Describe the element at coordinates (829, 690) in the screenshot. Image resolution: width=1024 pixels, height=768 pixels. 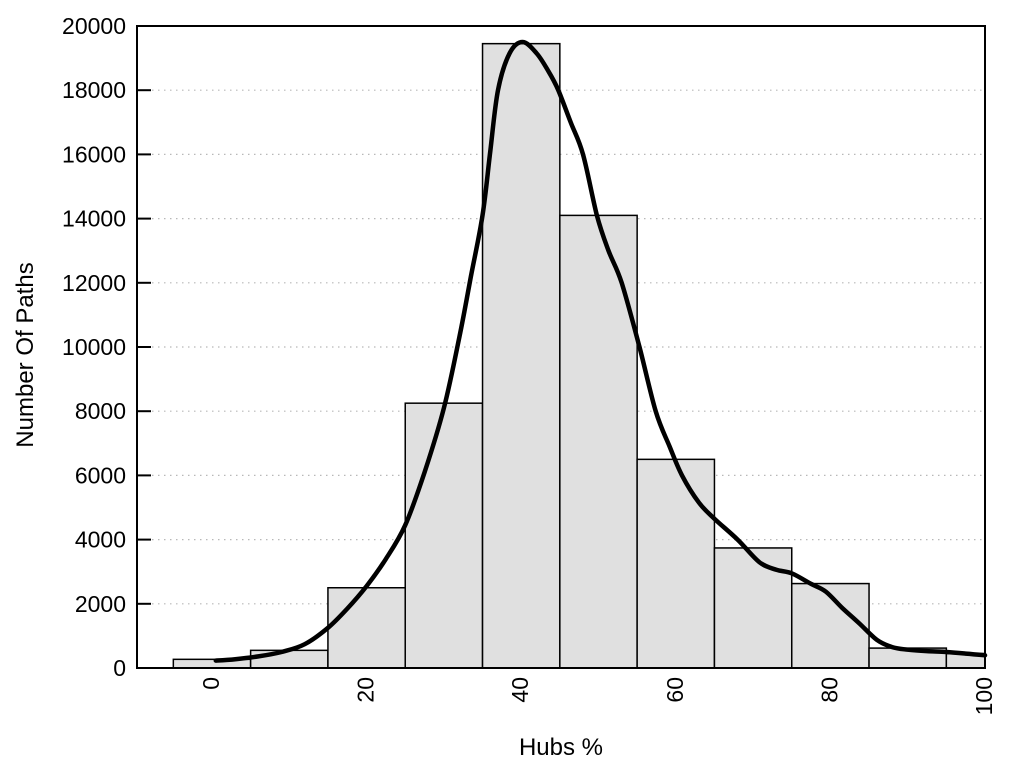
I see `x-tick-label: 80` at that location.